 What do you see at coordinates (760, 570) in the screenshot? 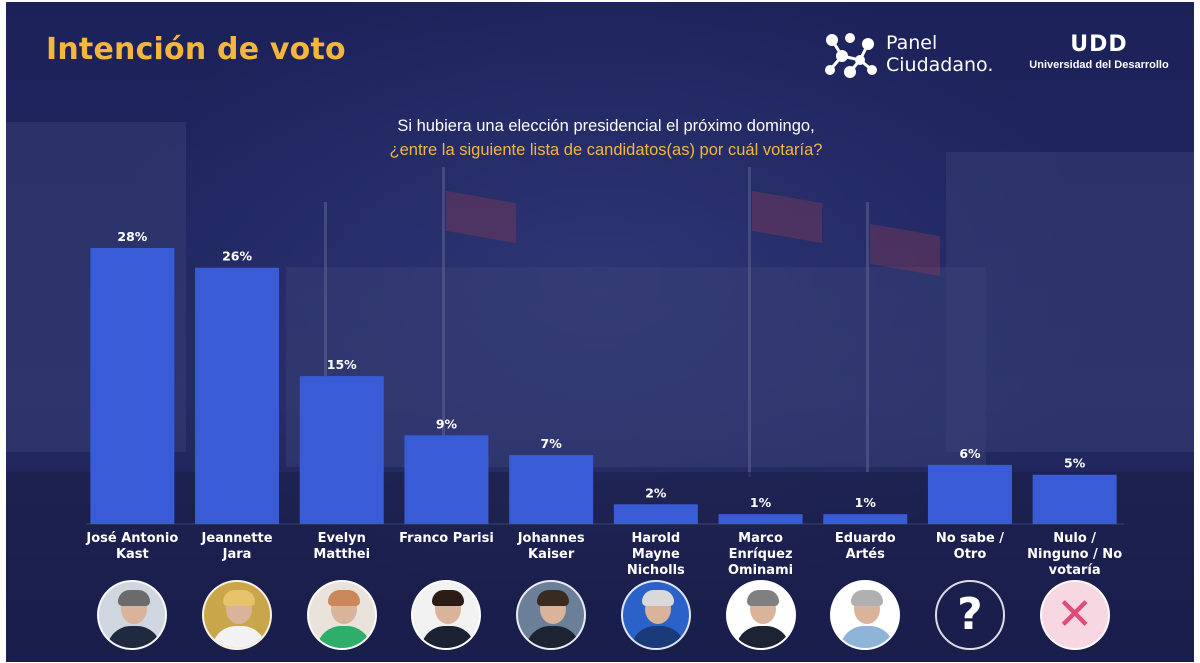
I see `category-label: Ominami` at bounding box center [760, 570].